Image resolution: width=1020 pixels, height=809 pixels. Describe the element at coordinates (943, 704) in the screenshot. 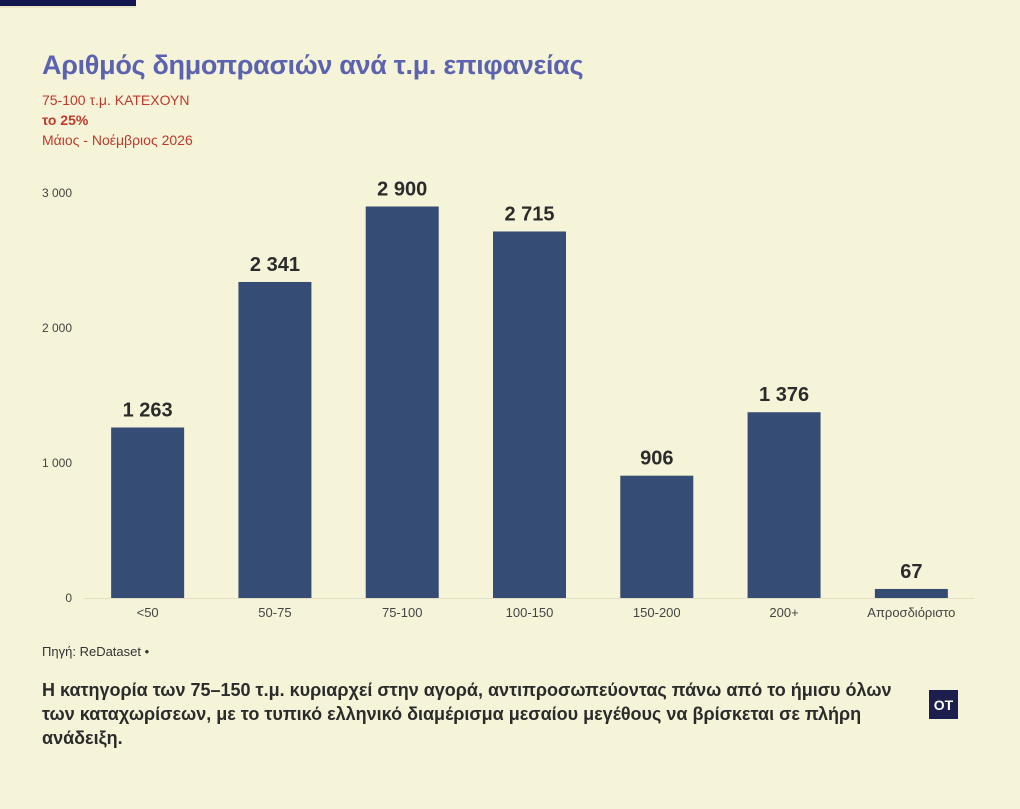

I see `publisher-logo: OT` at that location.